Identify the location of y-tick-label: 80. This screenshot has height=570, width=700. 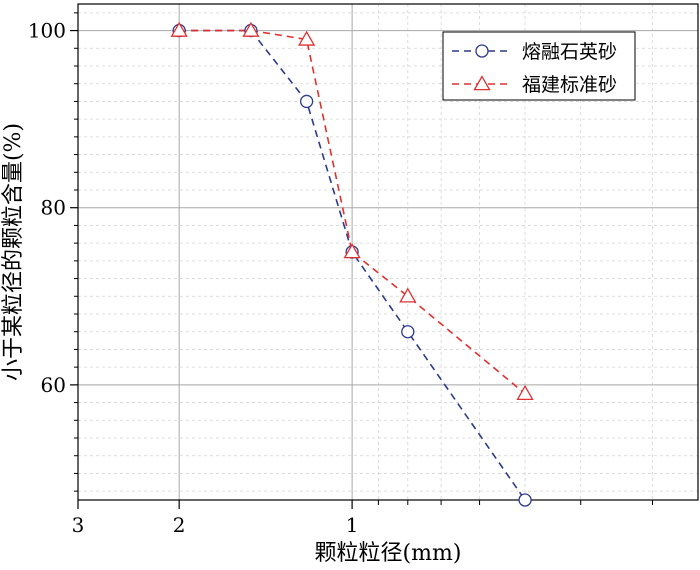
(53, 208).